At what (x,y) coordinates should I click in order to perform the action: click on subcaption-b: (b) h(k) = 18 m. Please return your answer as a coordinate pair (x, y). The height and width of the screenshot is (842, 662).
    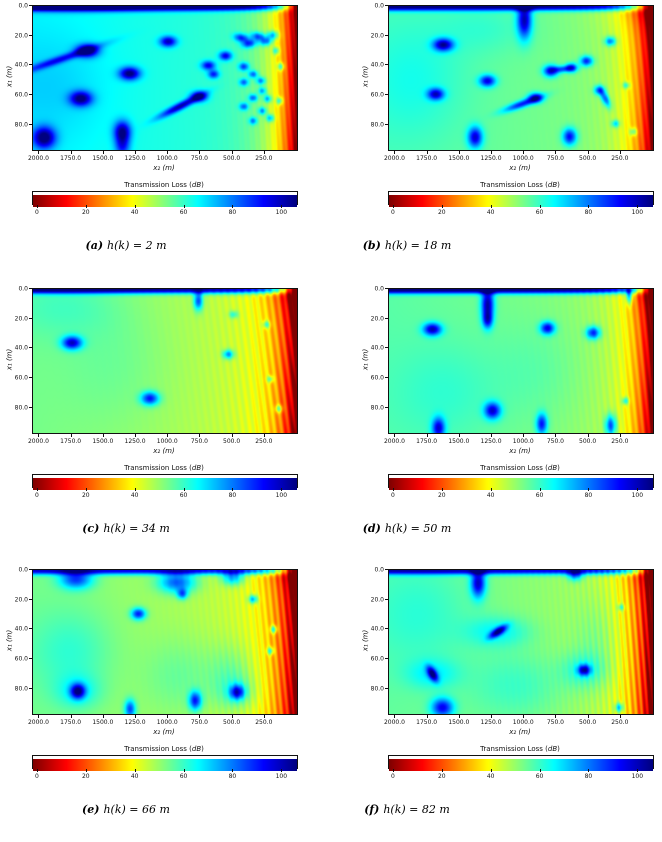
    Looking at the image, I should click on (407, 245).